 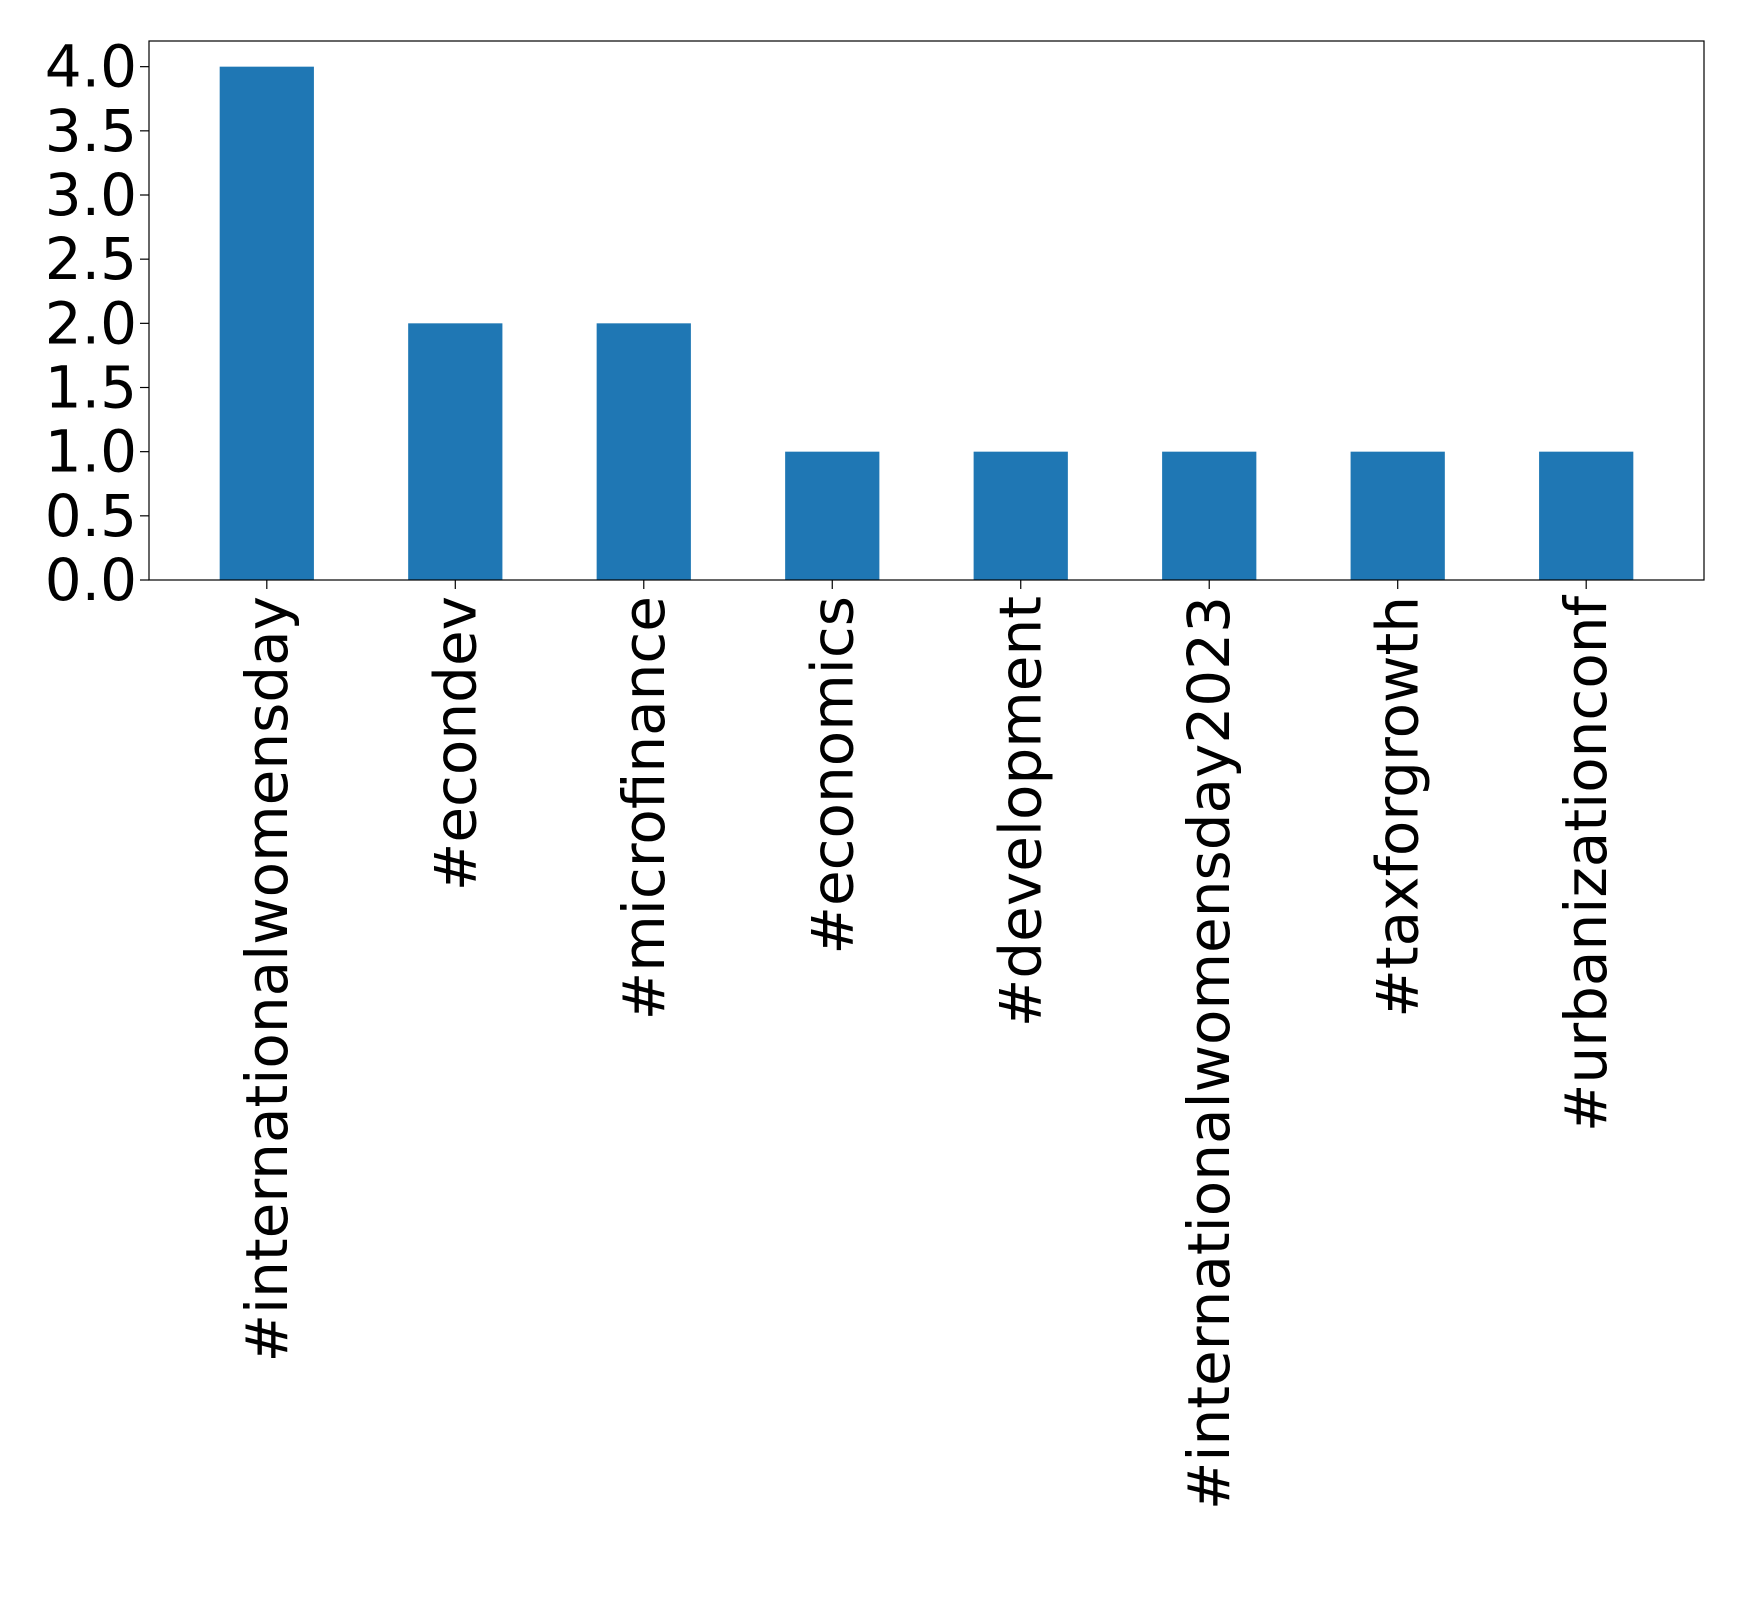 I want to click on x-tick-label: #econdev, so click(x=455, y=743).